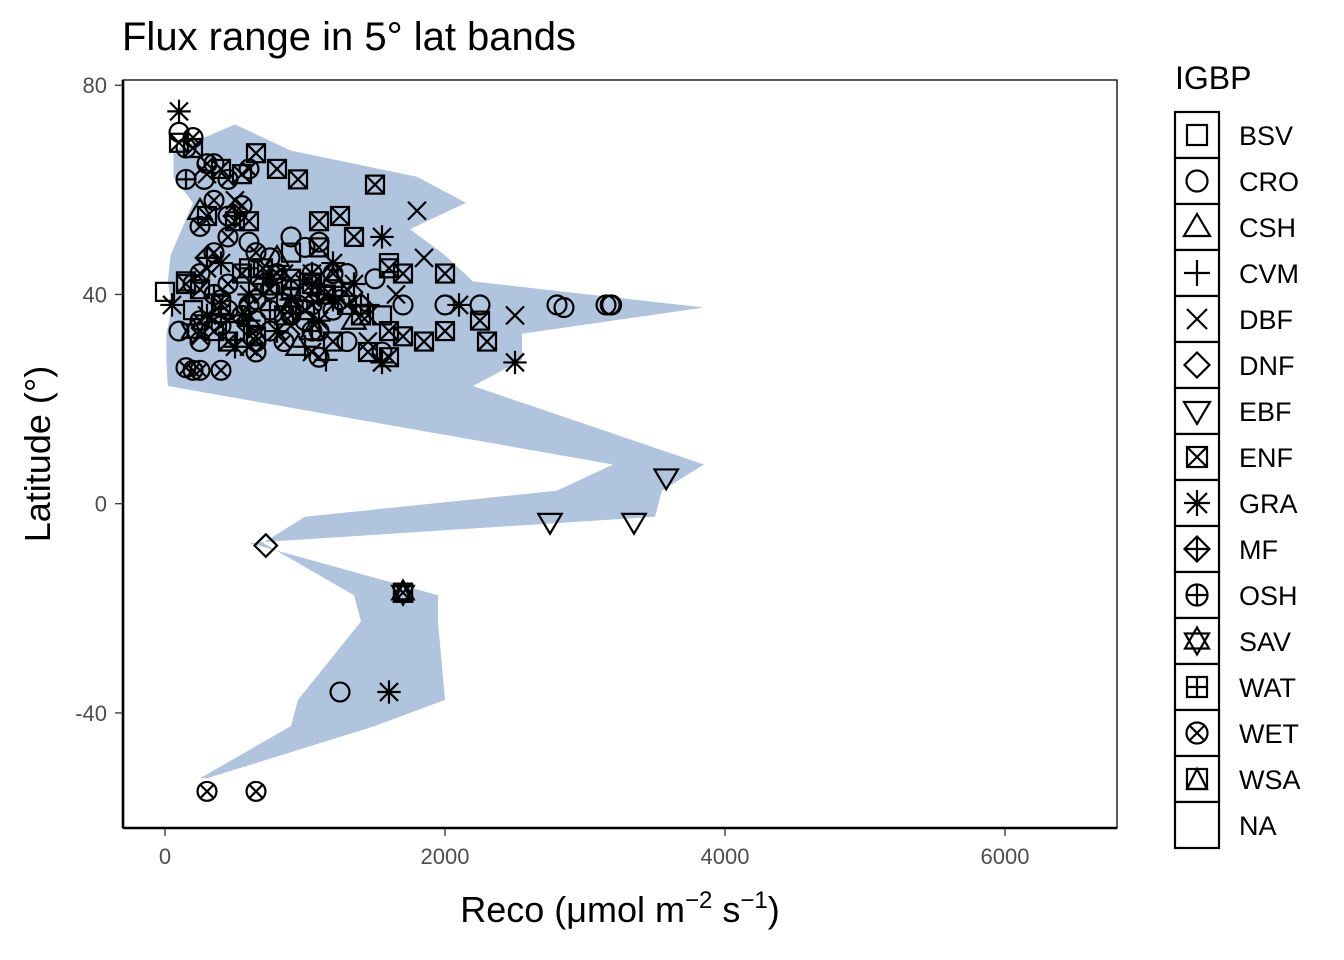 The image size is (1344, 960). I want to click on legend-label: MF, so click(1258, 550).